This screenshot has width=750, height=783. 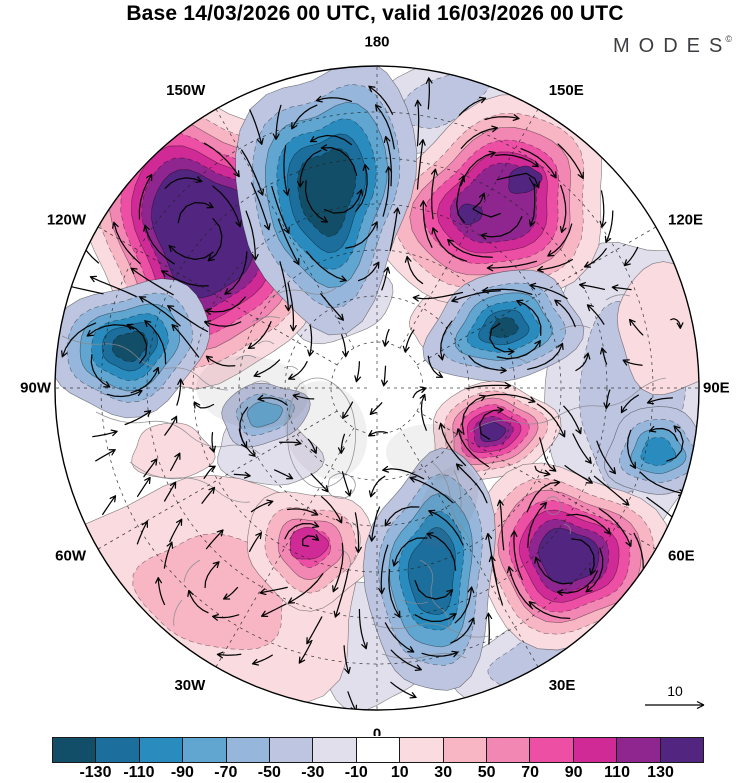 I want to click on lon-label-120E: 120E, so click(x=685, y=220).